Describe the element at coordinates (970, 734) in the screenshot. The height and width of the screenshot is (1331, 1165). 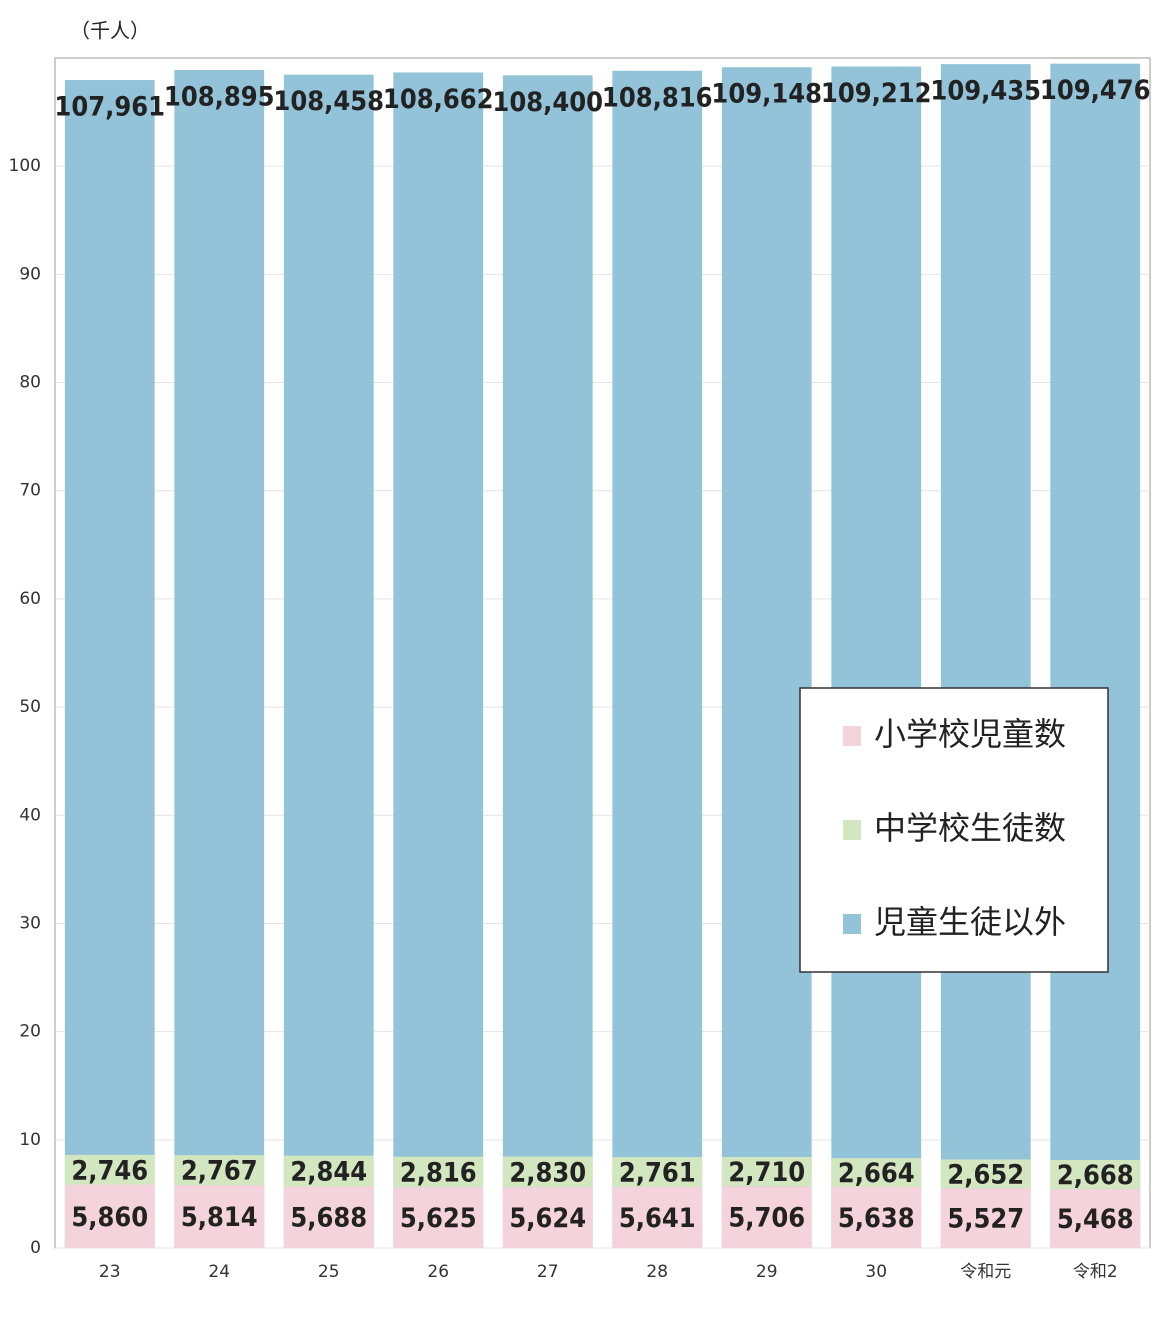
I see `legend-label: 小学校児童数` at that location.